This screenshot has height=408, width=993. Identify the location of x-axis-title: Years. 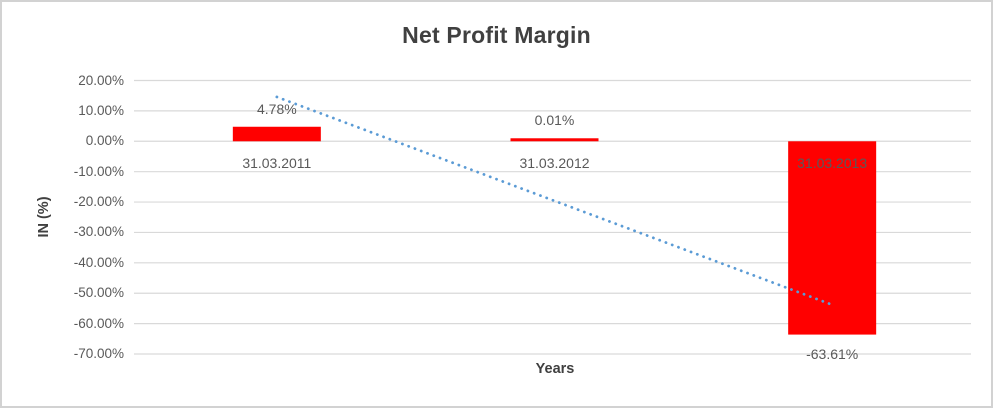
(555, 369).